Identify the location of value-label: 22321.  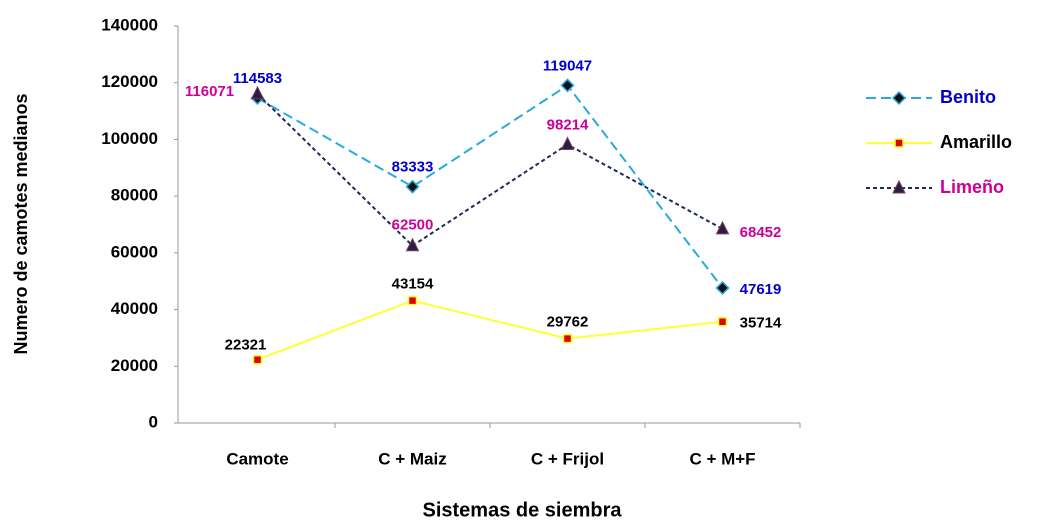
(246, 345).